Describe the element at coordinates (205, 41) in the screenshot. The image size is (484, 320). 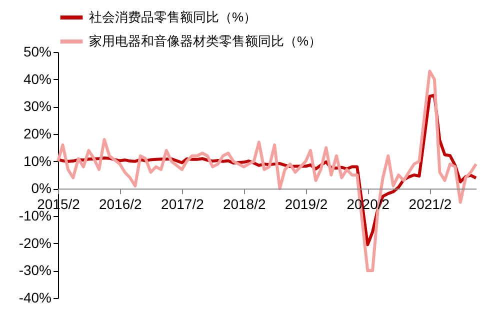
I see `legend-label: 家用电器和音像器材类零售额同比（%）` at that location.